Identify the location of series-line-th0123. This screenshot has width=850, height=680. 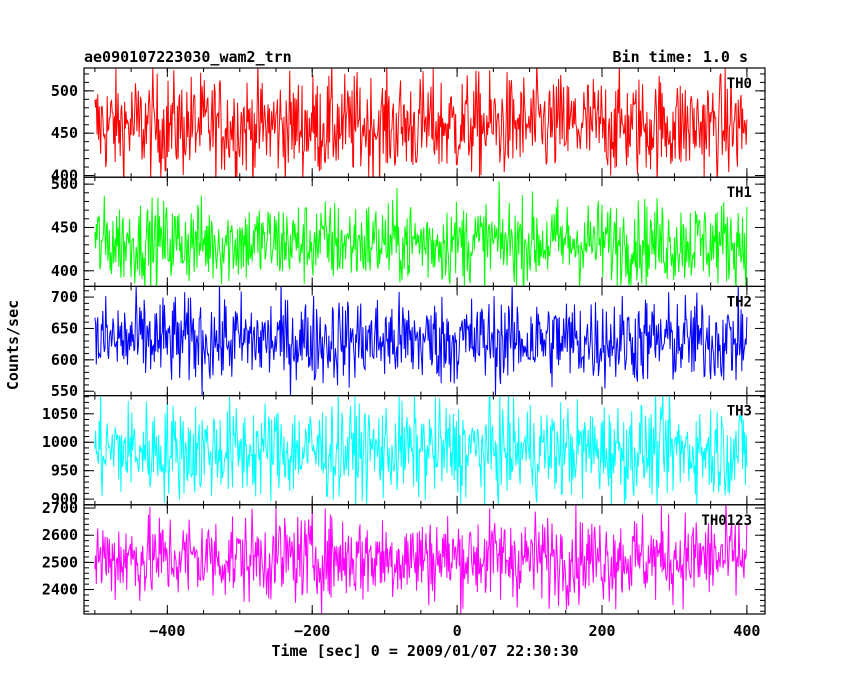
(421, 559).